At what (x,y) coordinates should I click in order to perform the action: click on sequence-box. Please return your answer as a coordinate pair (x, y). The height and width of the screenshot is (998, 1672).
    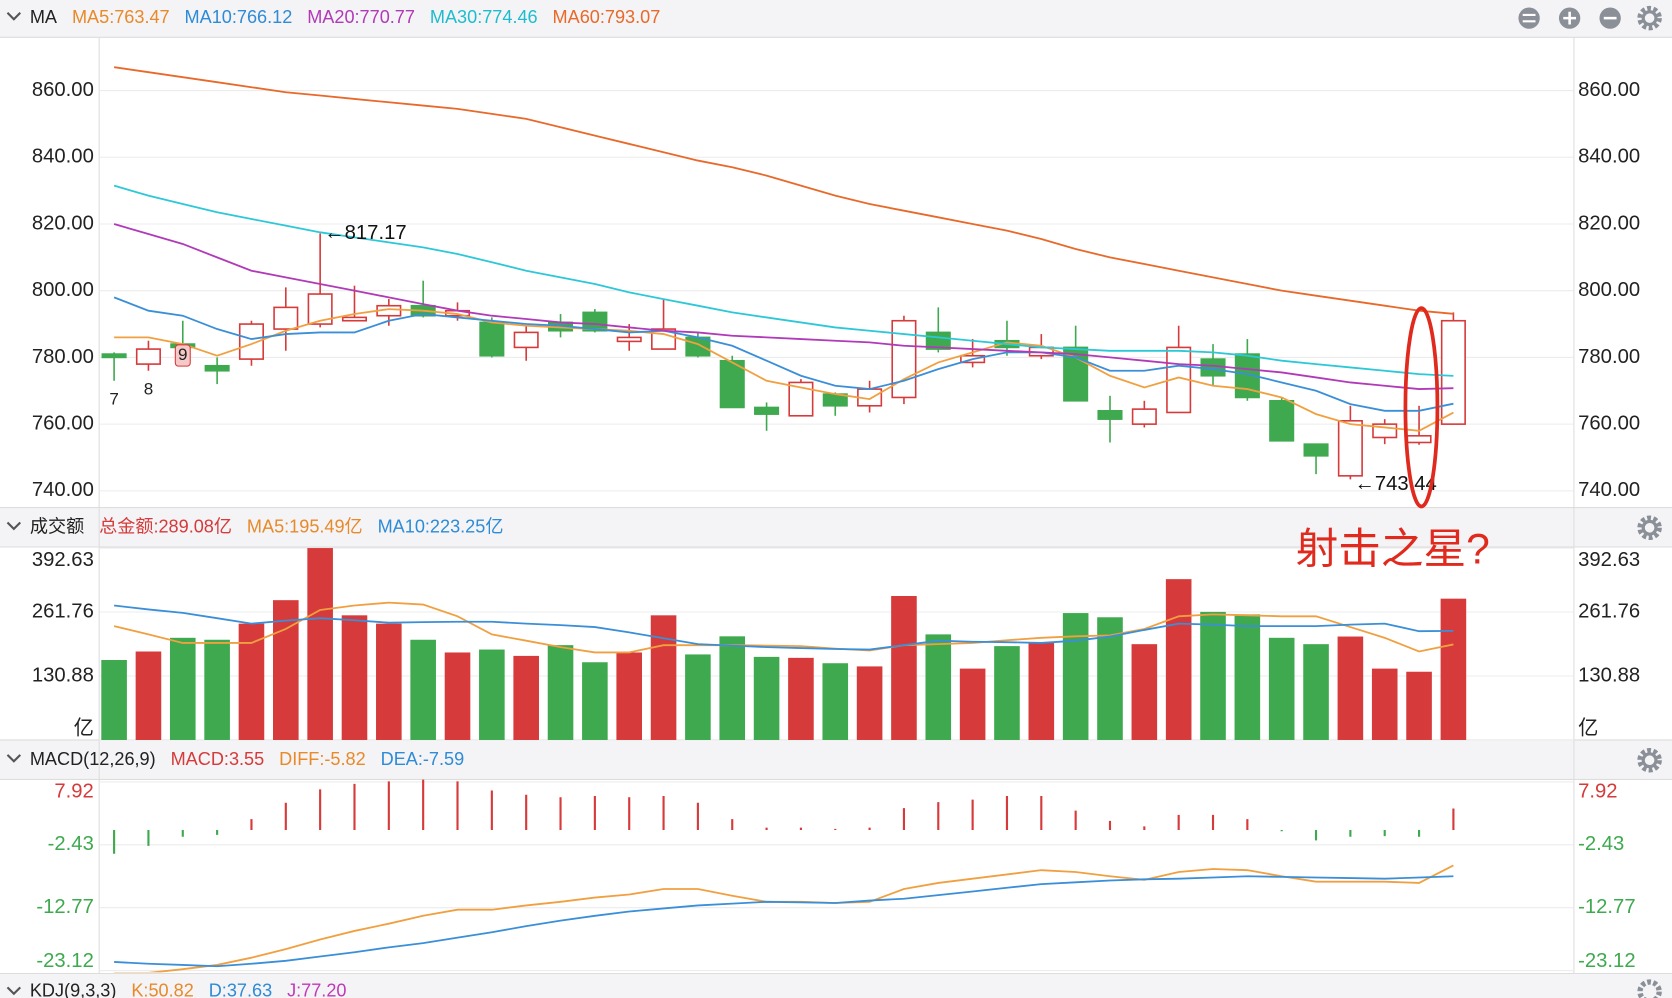
    Looking at the image, I should click on (182, 355).